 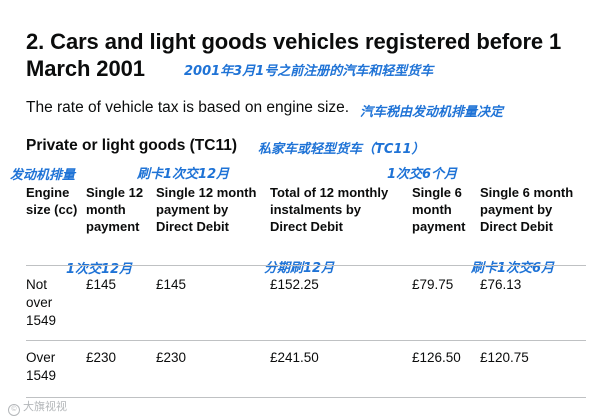 What do you see at coordinates (45, 407) in the screenshot?
I see `watermark-text: 大旗视视` at bounding box center [45, 407].